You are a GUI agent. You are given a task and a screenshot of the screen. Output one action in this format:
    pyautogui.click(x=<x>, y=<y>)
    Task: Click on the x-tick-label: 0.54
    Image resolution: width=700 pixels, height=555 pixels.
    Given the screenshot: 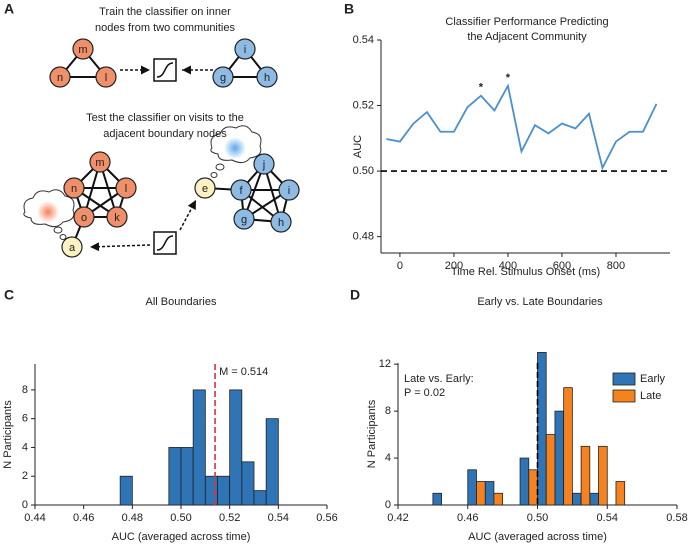 What is the action you would take?
    pyautogui.click(x=607, y=518)
    